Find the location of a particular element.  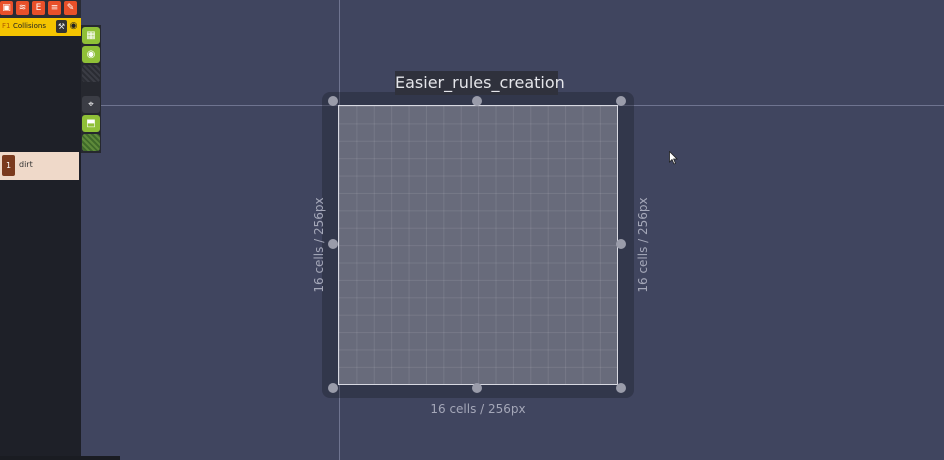

visibility-toggle-button: ◉ is located at coordinates (91, 54).